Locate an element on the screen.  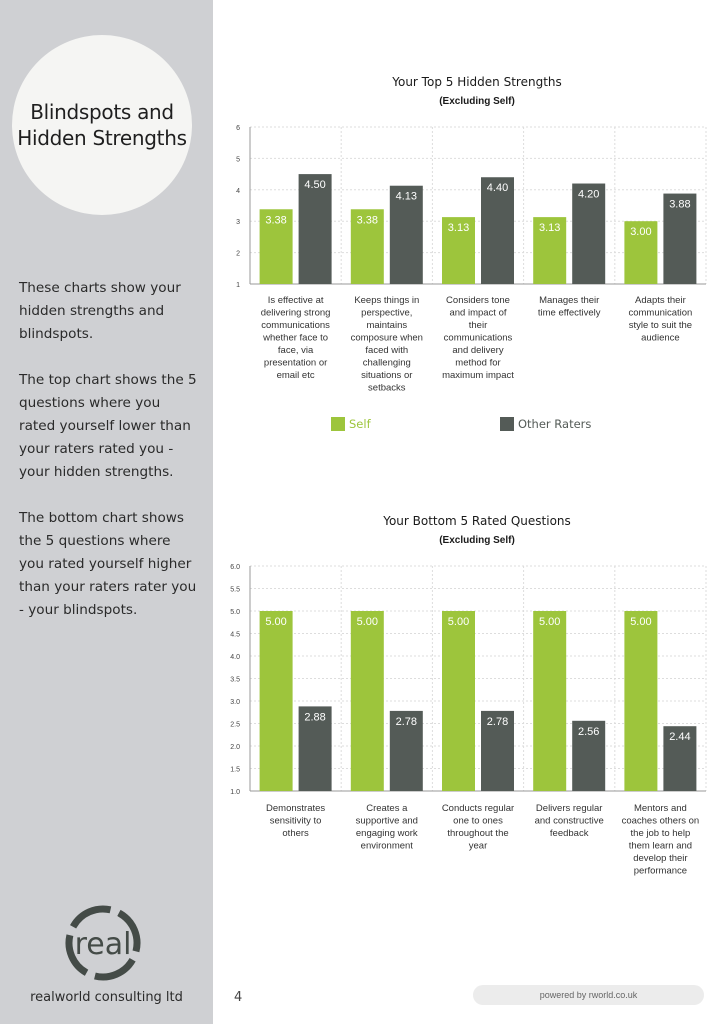
bottom-chart-category-label: Mentors and is located at coordinates (660, 808).